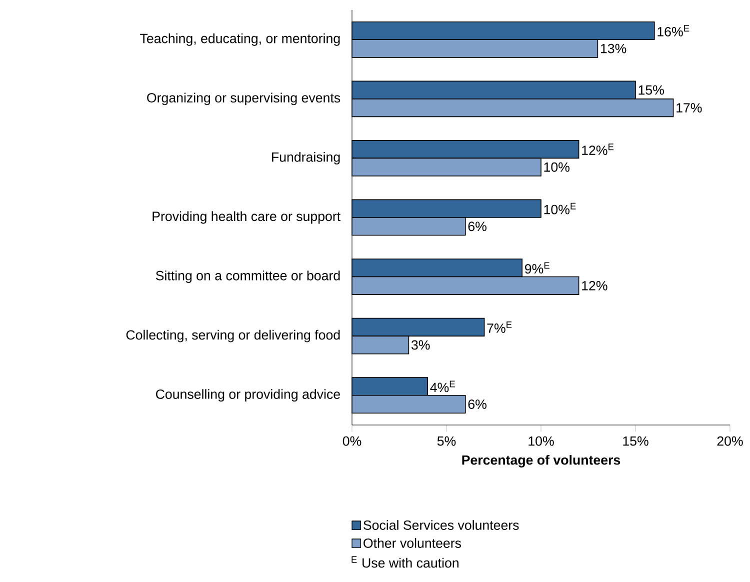 This screenshot has height=582, width=750. I want to click on data-label: 13%, so click(613, 49).